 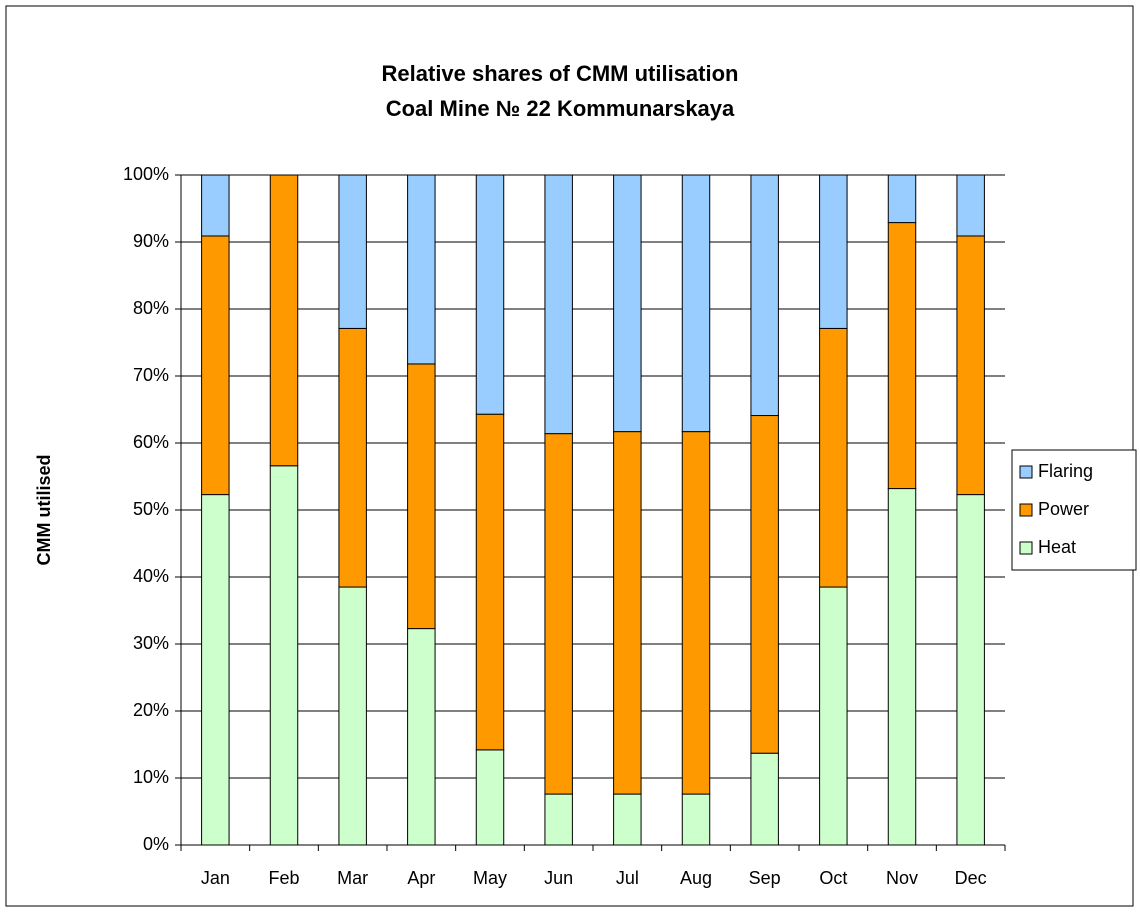 I want to click on x-tick-label: Apr, so click(x=421, y=878).